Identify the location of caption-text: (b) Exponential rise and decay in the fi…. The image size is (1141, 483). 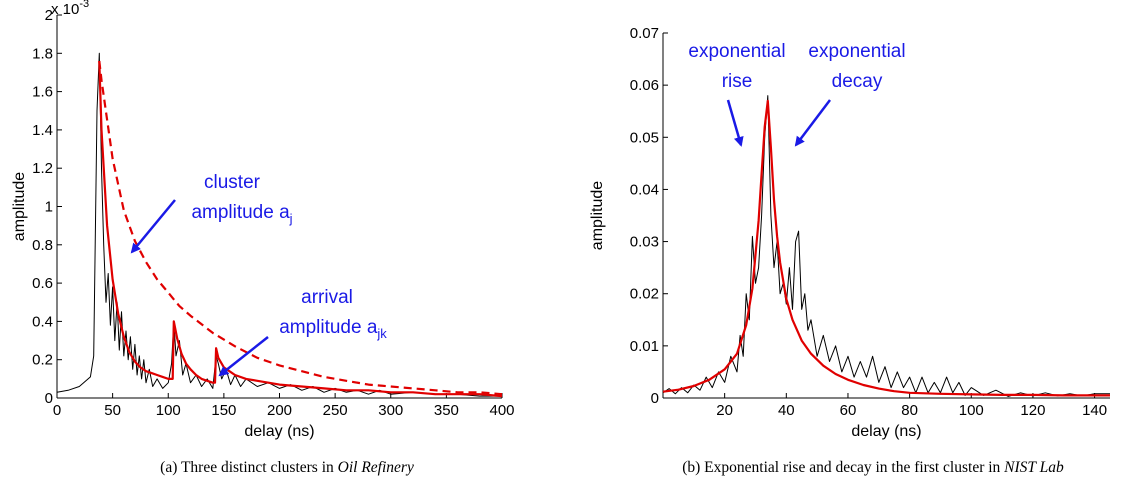
(843, 467).